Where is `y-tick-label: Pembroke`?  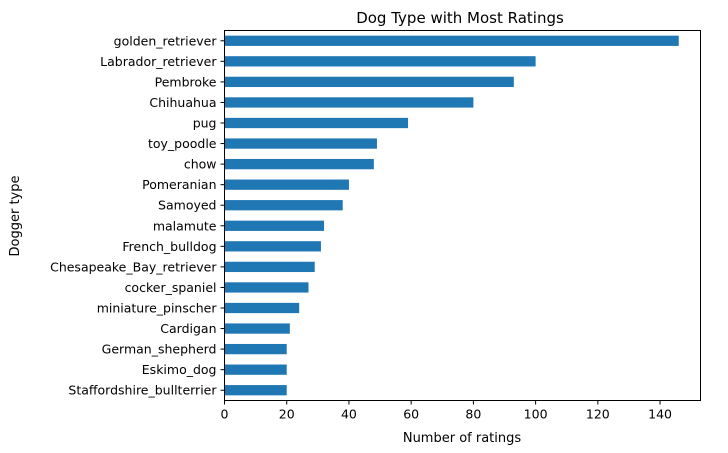 y-tick-label: Pembroke is located at coordinates (186, 81).